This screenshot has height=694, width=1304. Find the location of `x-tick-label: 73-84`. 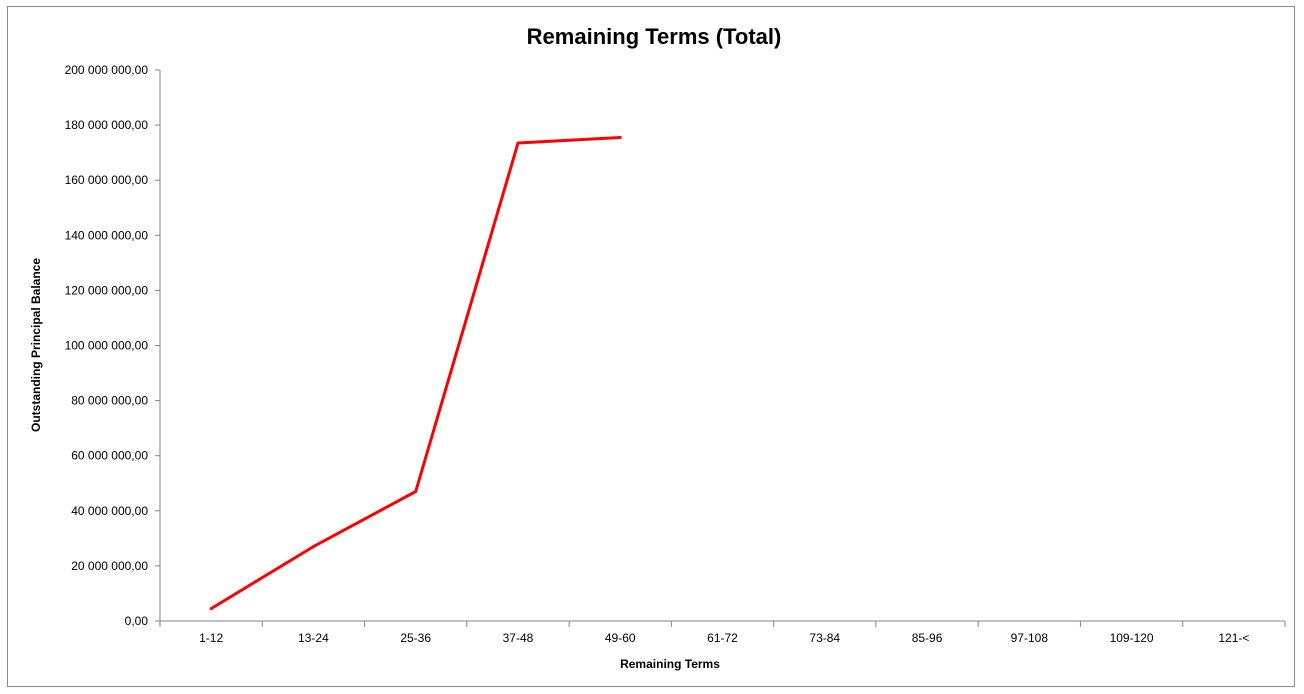

x-tick-label: 73-84 is located at coordinates (824, 638).